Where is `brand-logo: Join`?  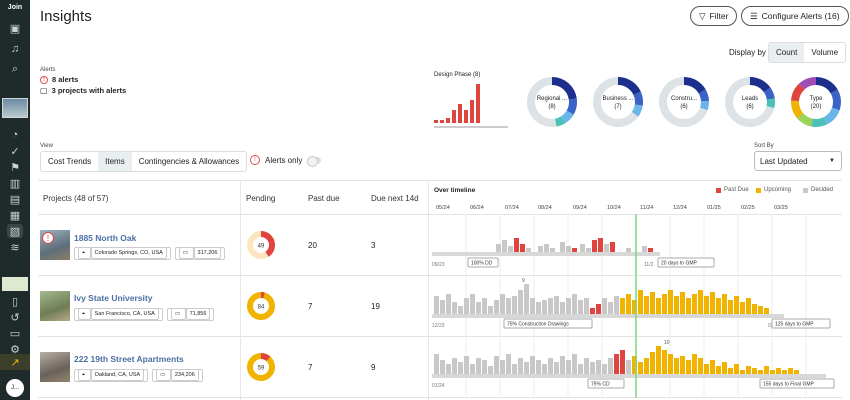
brand-logo: Join is located at coordinates (15, 7).